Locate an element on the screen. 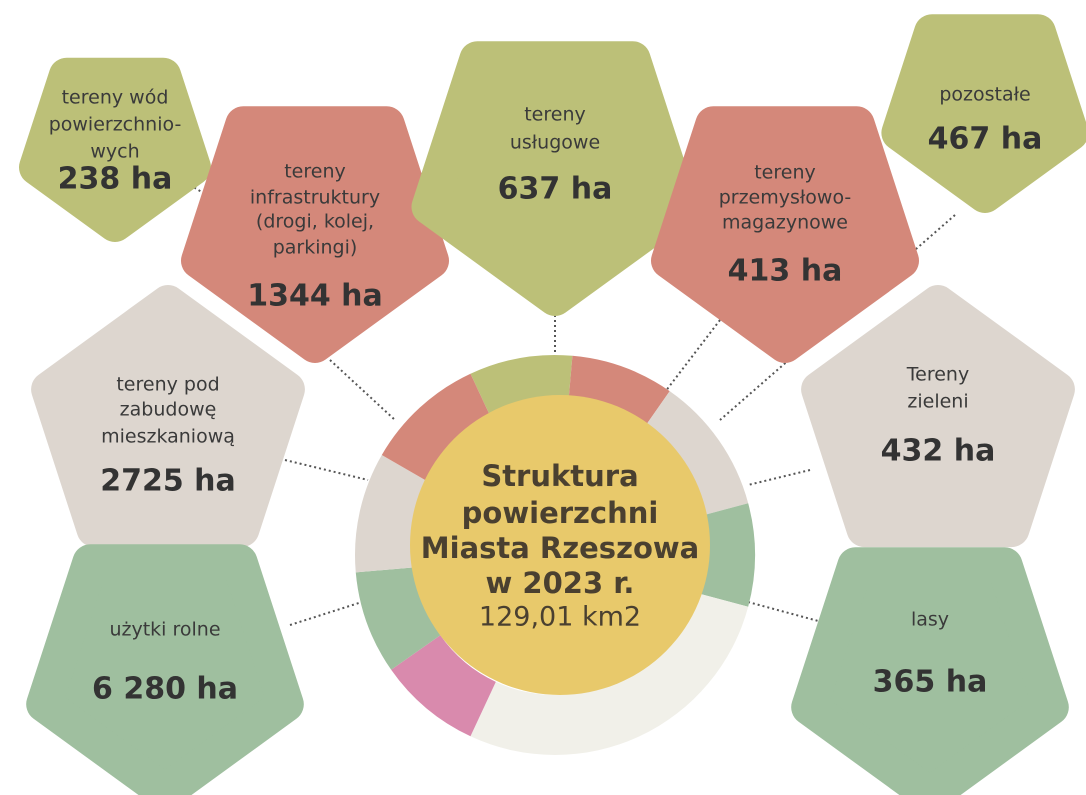 The image size is (1086, 795). node-value: 413 ha is located at coordinates (785, 271).